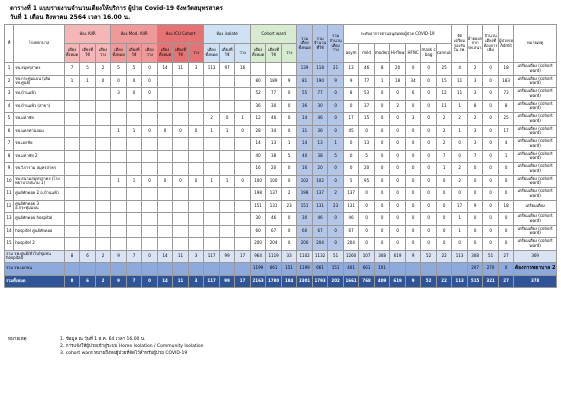  I want to click on row-number: 5, so click(9, 119).